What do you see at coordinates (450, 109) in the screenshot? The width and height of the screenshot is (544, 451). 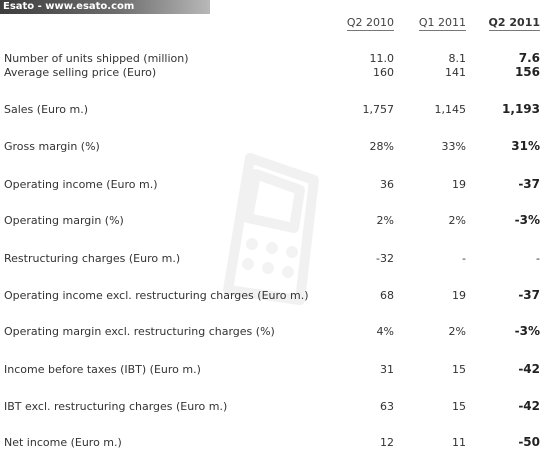 I see `value-q1-2011: 1,145` at bounding box center [450, 109].